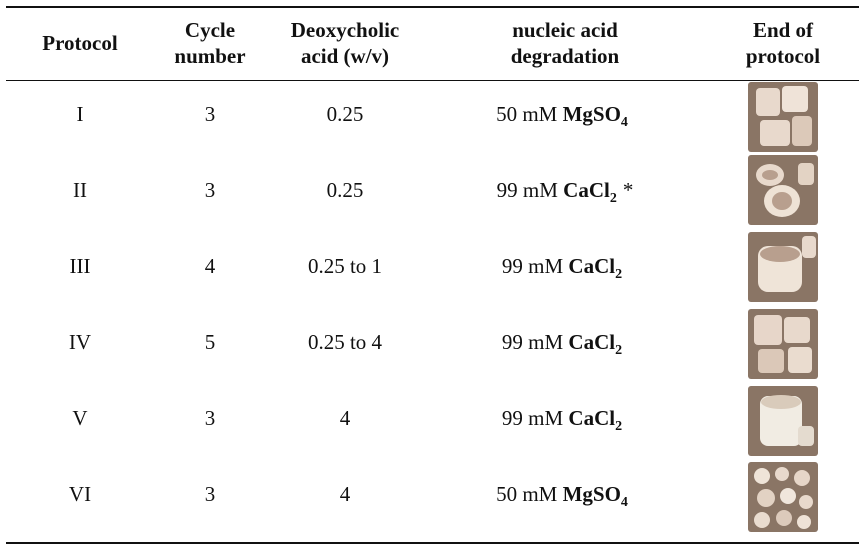 The width and height of the screenshot is (865, 548). I want to click on header-rule, so click(432, 80).